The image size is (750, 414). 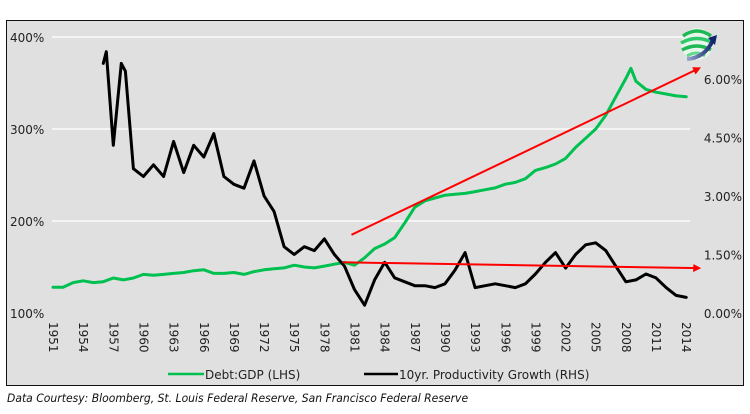 I want to click on left-axis-ticks: 100% 200% 300% 400%, so click(x=27, y=176).